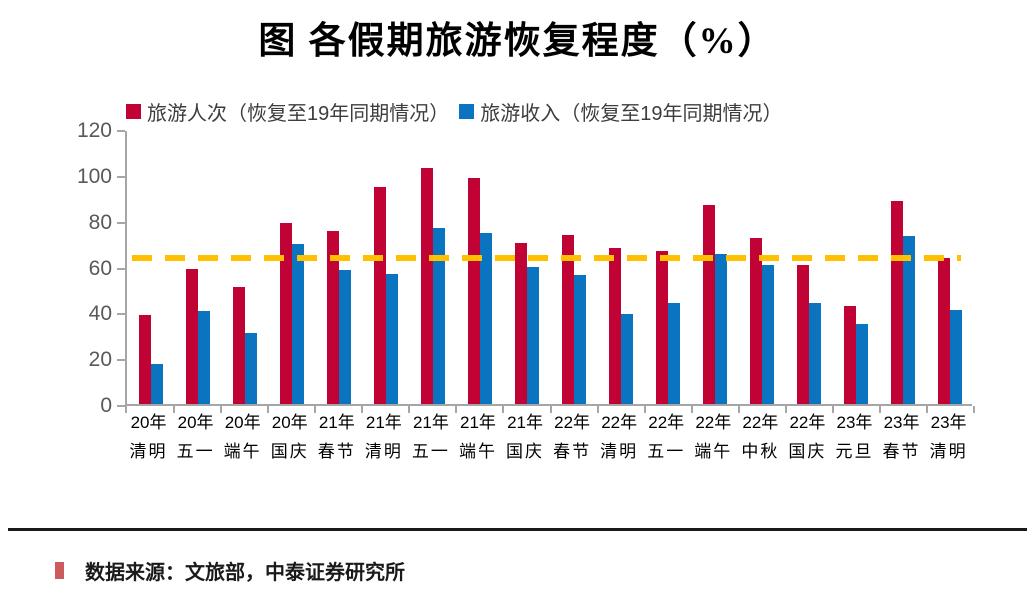 The height and width of the screenshot is (596, 1035). What do you see at coordinates (532, 335) in the screenshot?
I see `bar-revenue-21年国庆` at bounding box center [532, 335].